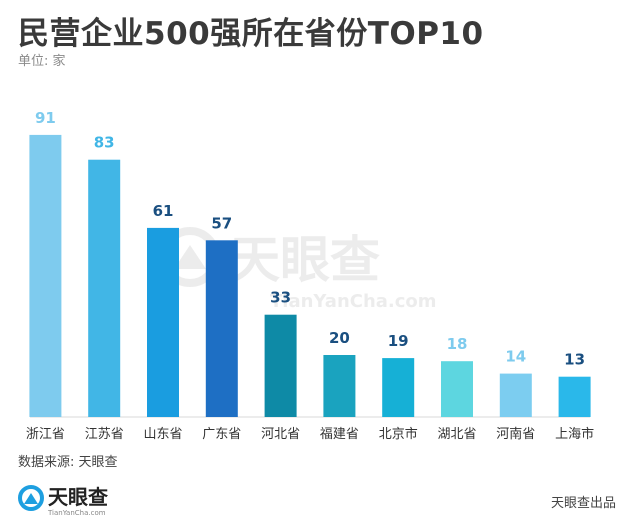 Image resolution: width=640 pixels, height=527 pixels. I want to click on category-label: 河南省, so click(515, 434).